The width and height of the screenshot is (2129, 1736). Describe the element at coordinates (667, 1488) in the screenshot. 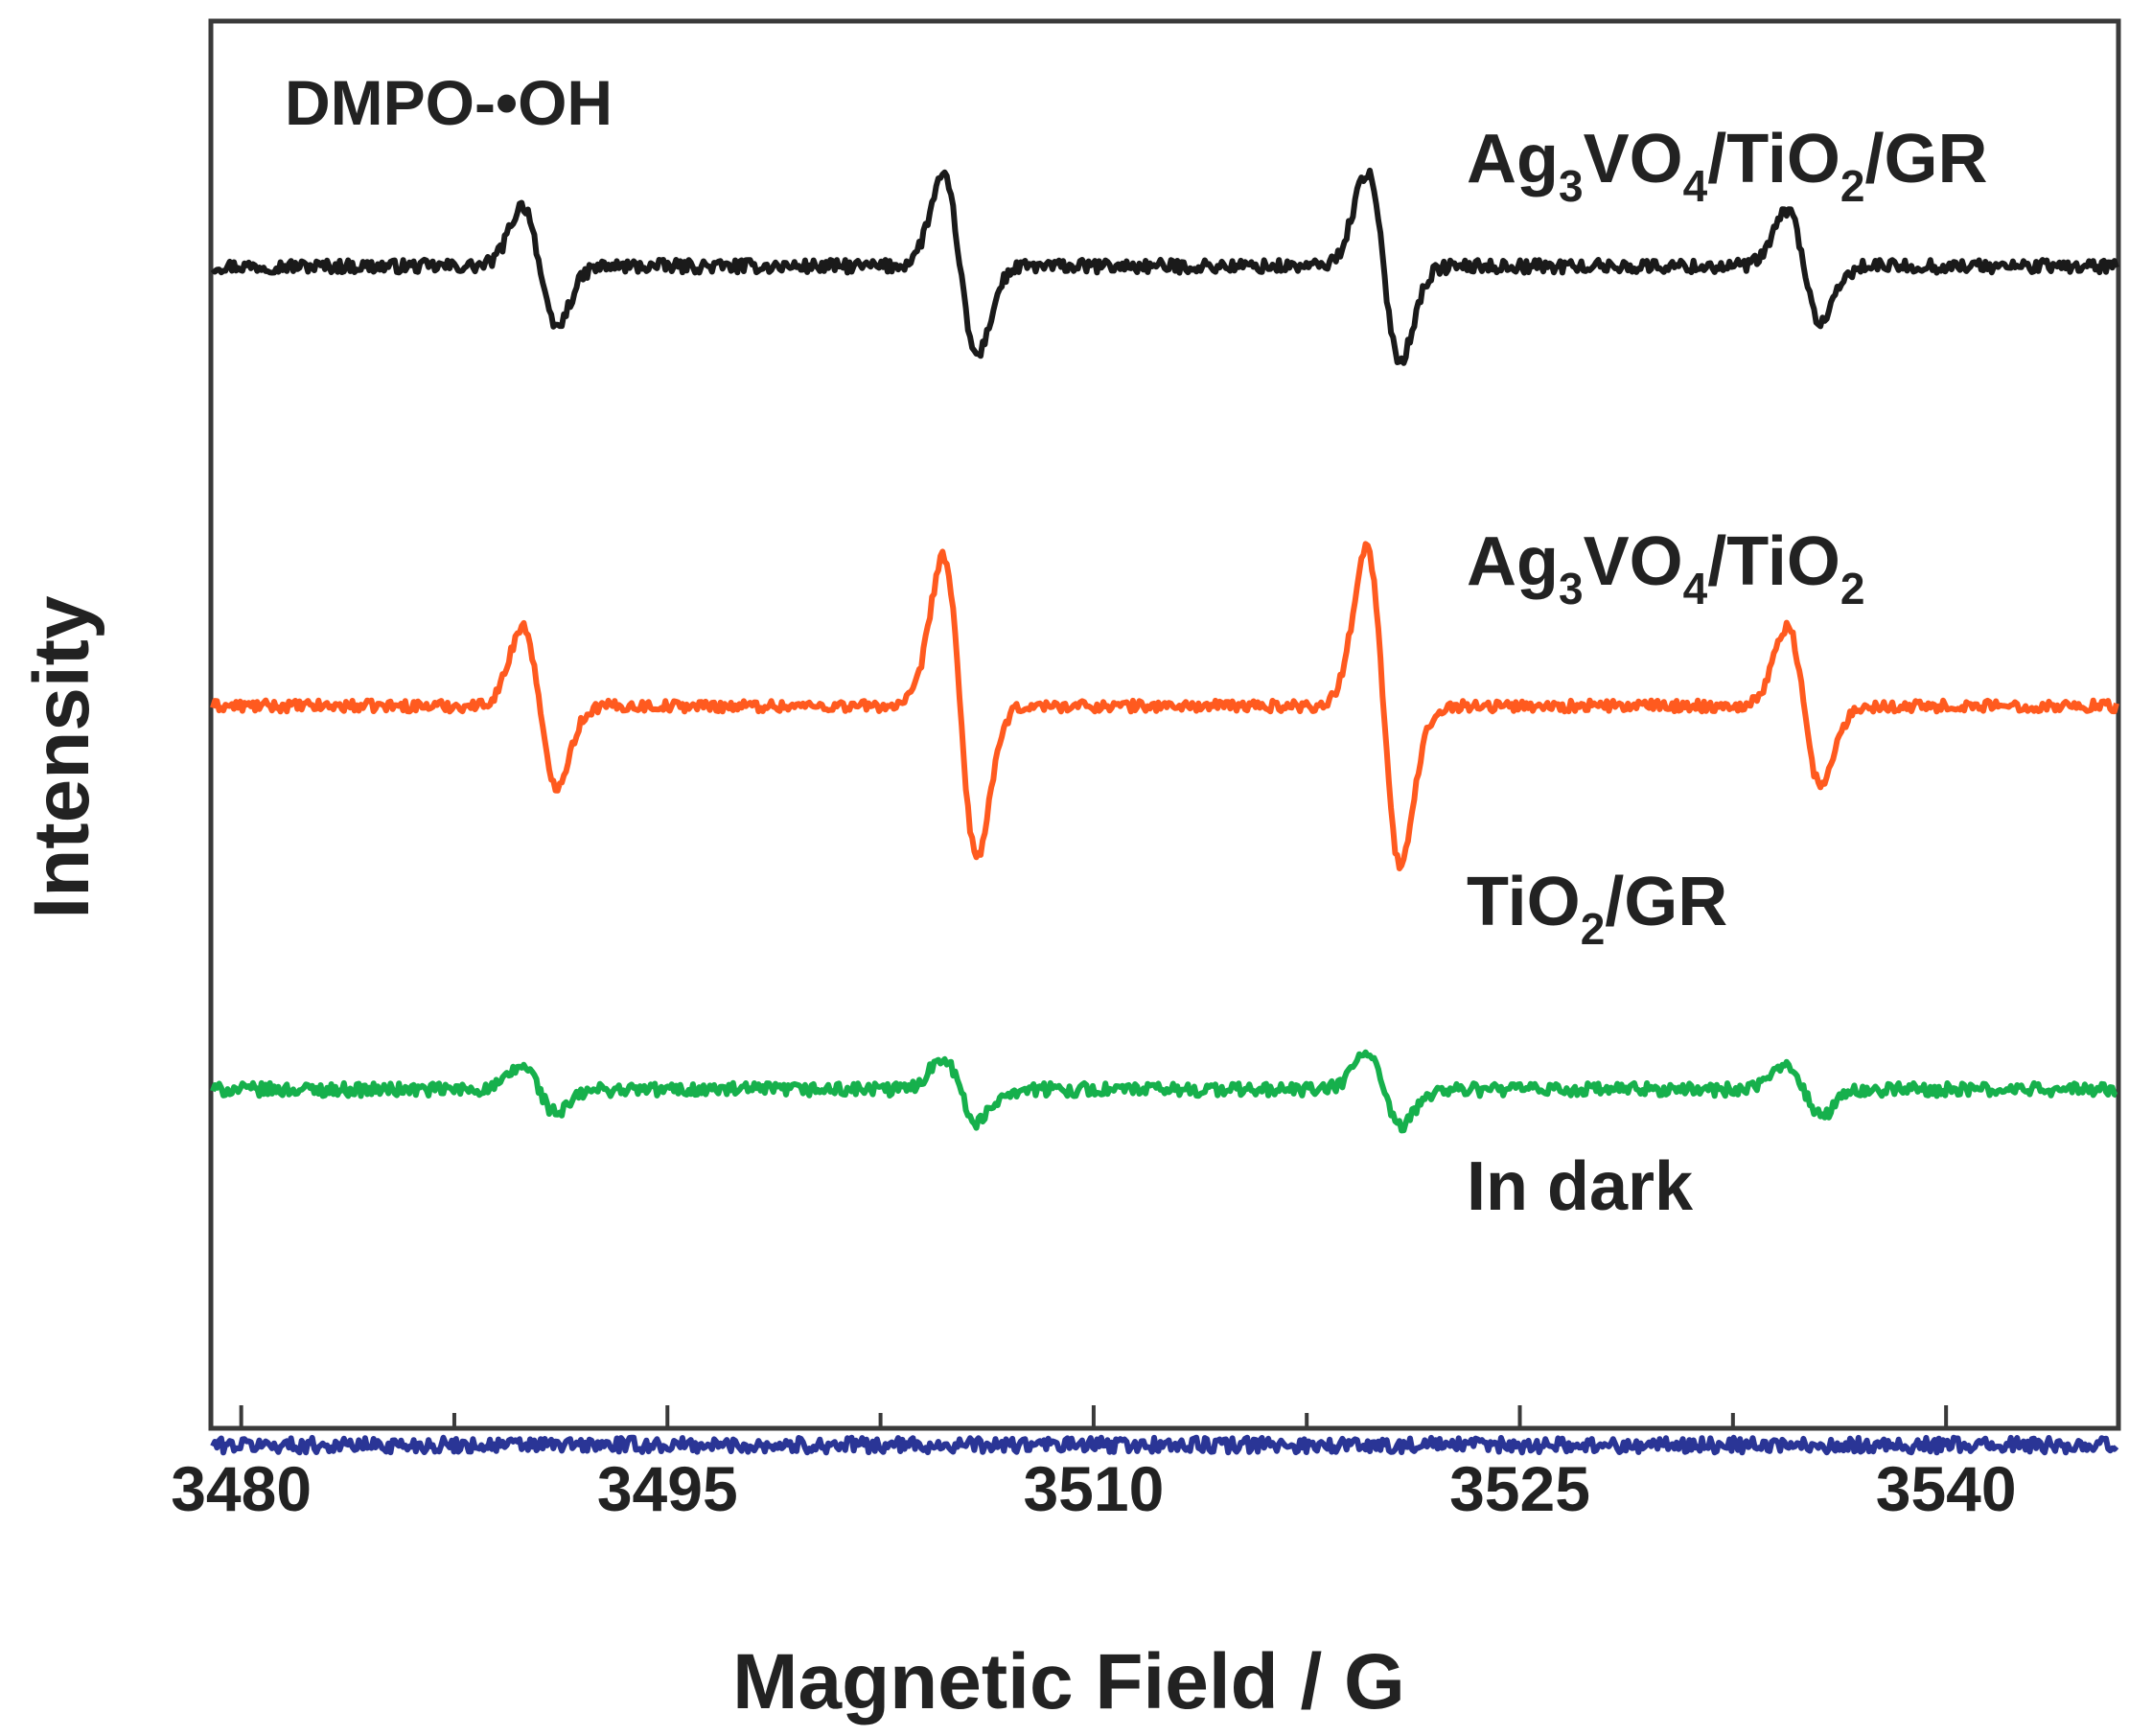

I see `x-tick-label: 3495` at that location.